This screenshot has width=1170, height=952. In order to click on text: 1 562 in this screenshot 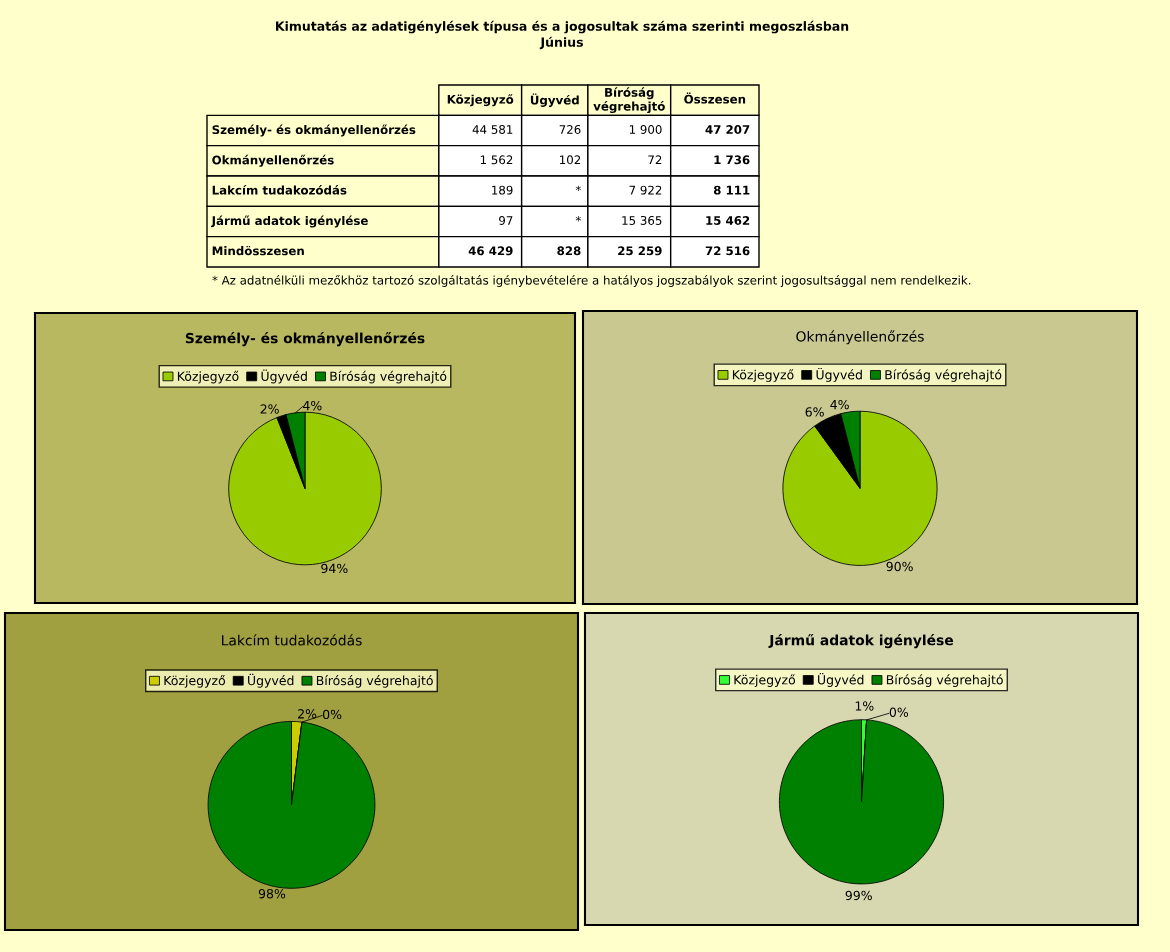, I will do `click(496, 160)`.